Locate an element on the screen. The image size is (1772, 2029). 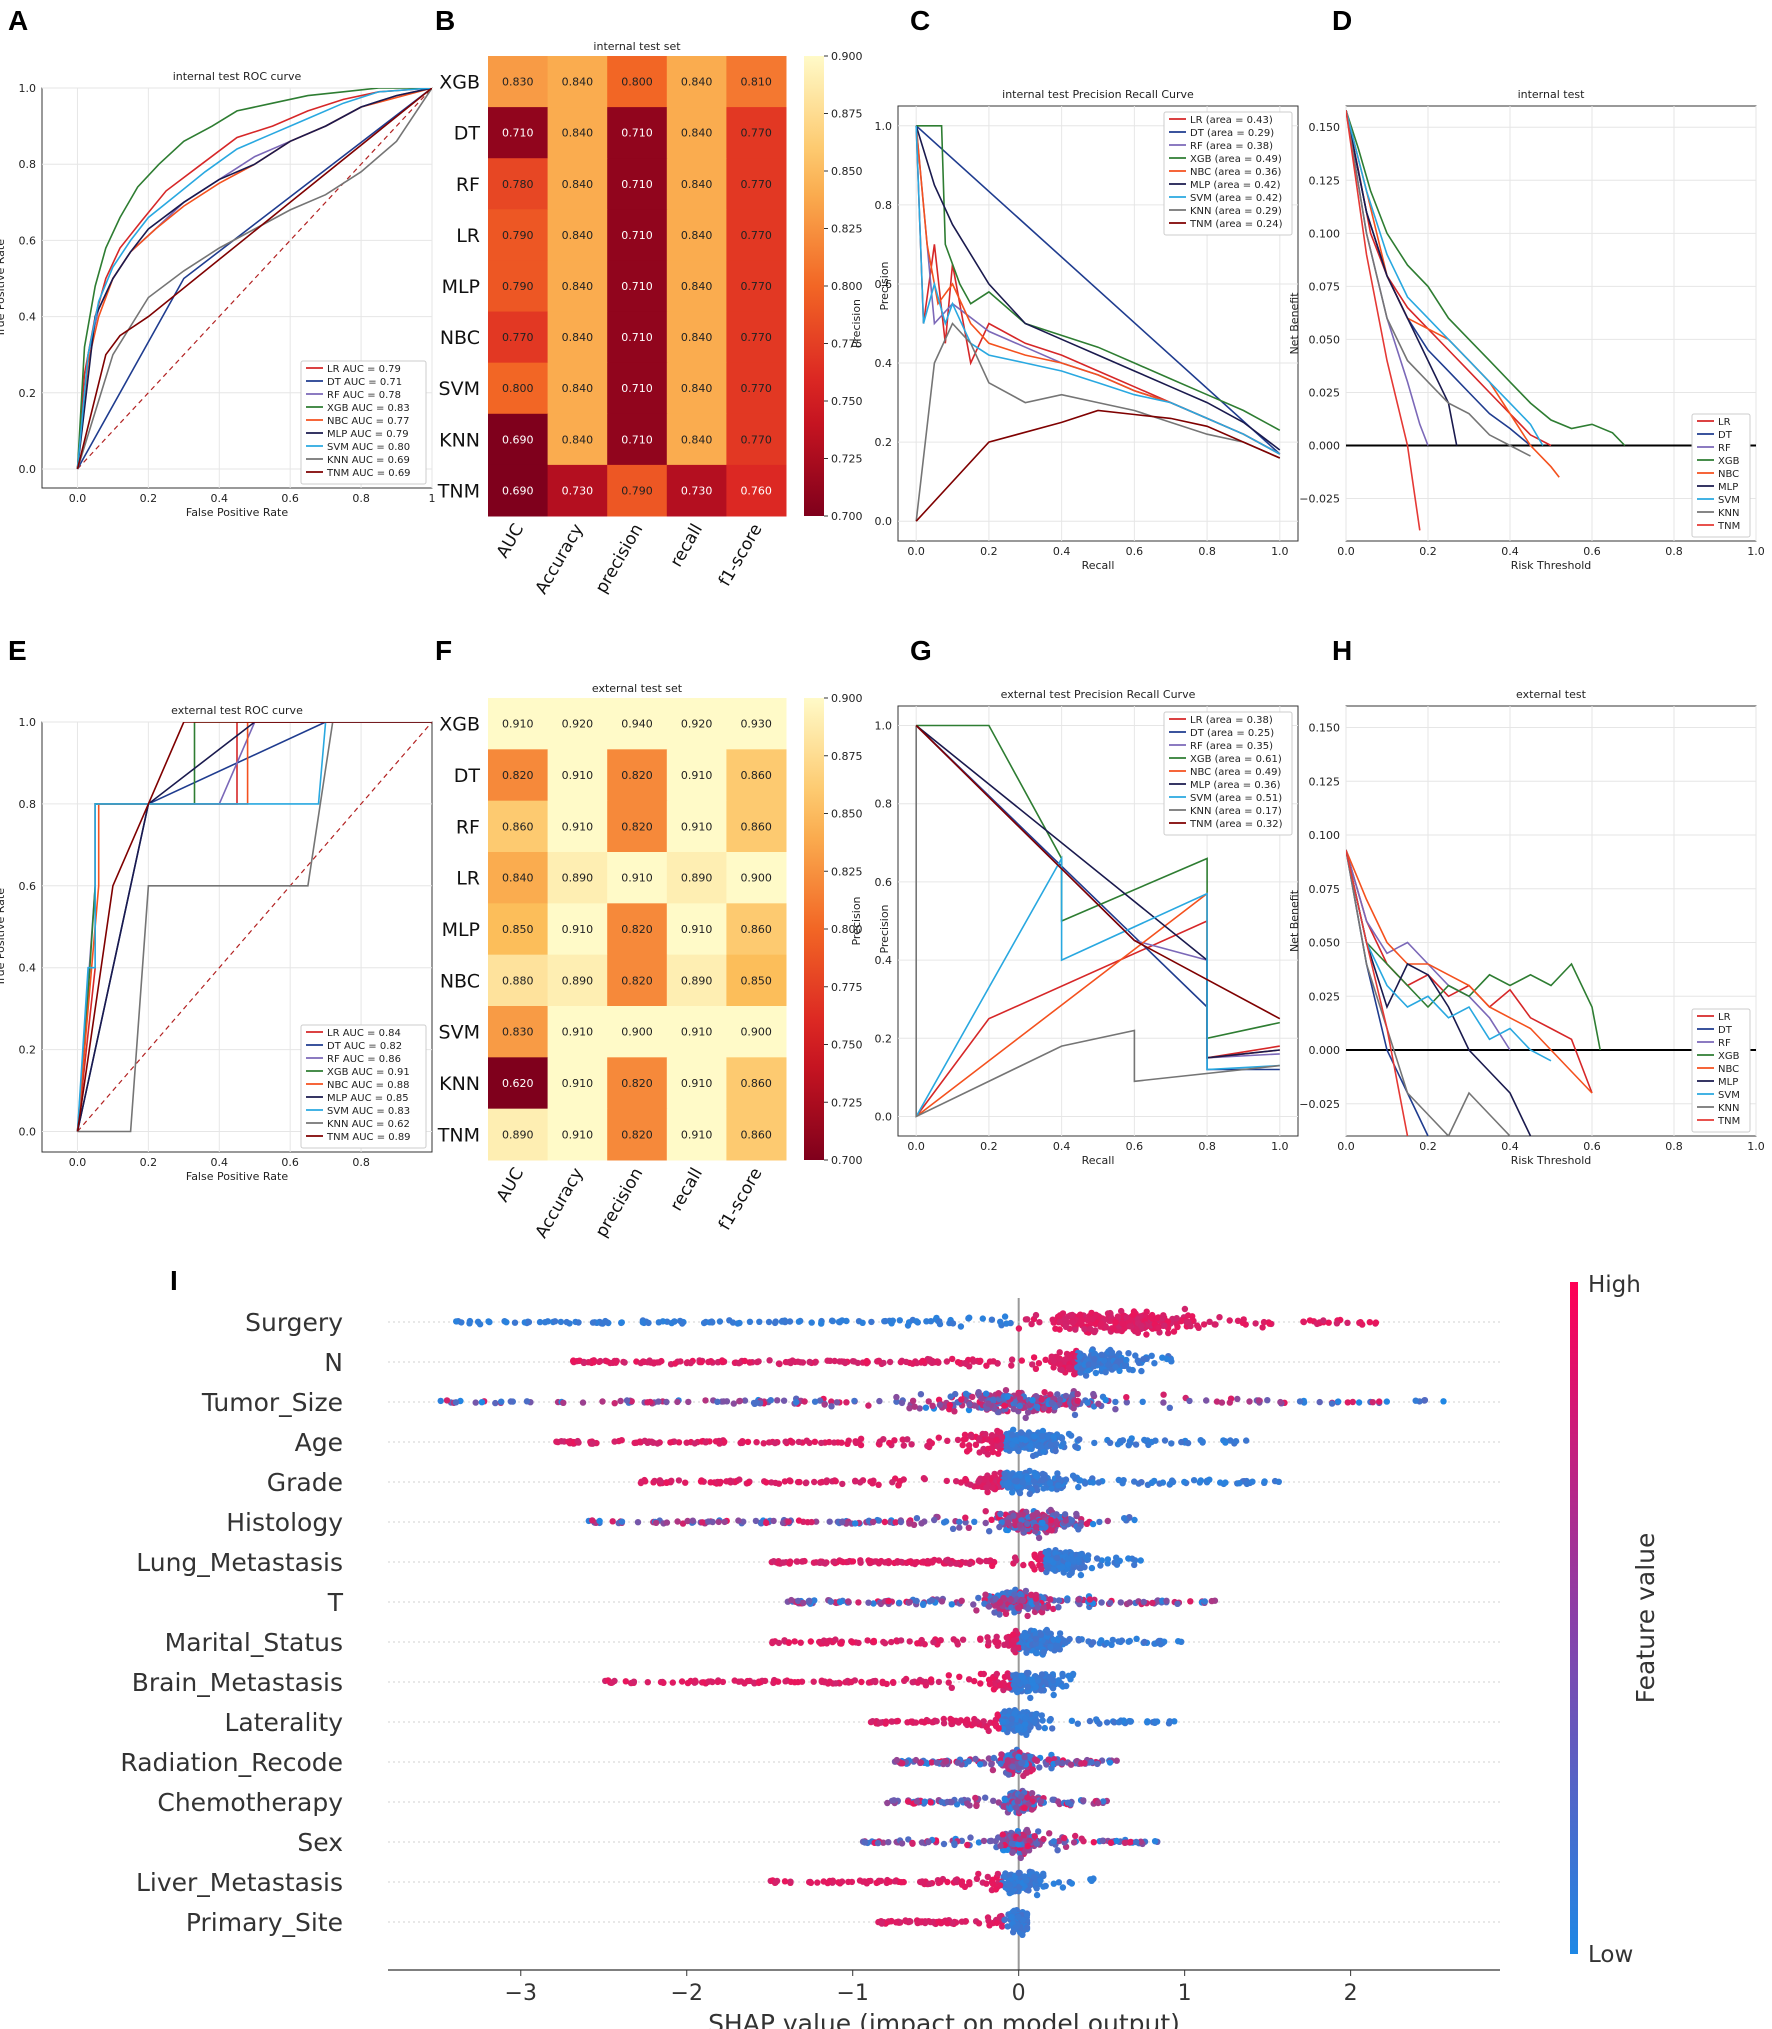
y-tick-label: 0.4 is located at coordinates (28, 317).